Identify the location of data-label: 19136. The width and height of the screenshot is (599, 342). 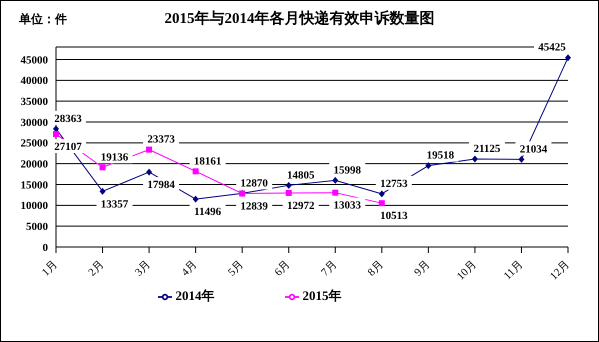
(114, 157).